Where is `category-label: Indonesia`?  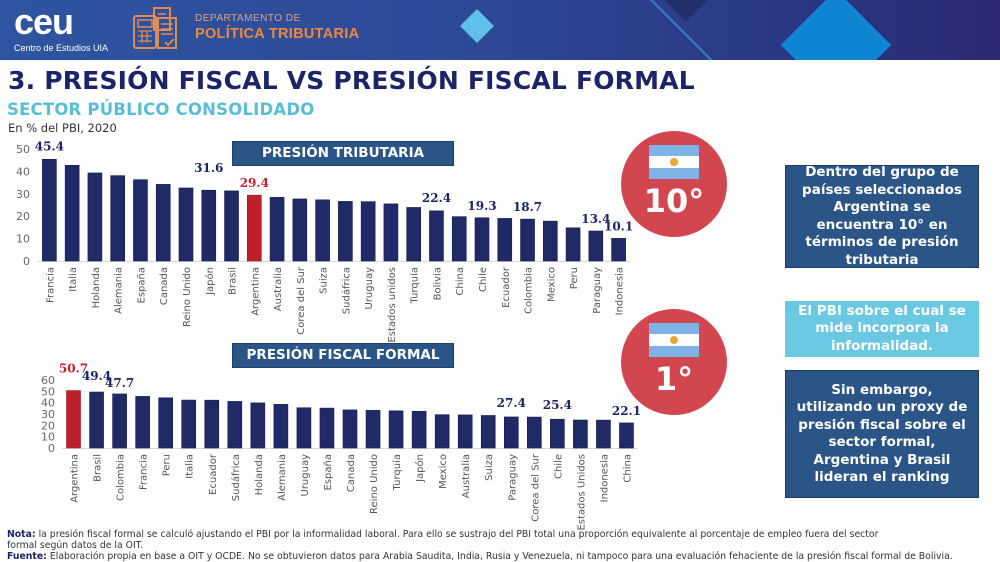
category-label: Indonesia is located at coordinates (604, 478).